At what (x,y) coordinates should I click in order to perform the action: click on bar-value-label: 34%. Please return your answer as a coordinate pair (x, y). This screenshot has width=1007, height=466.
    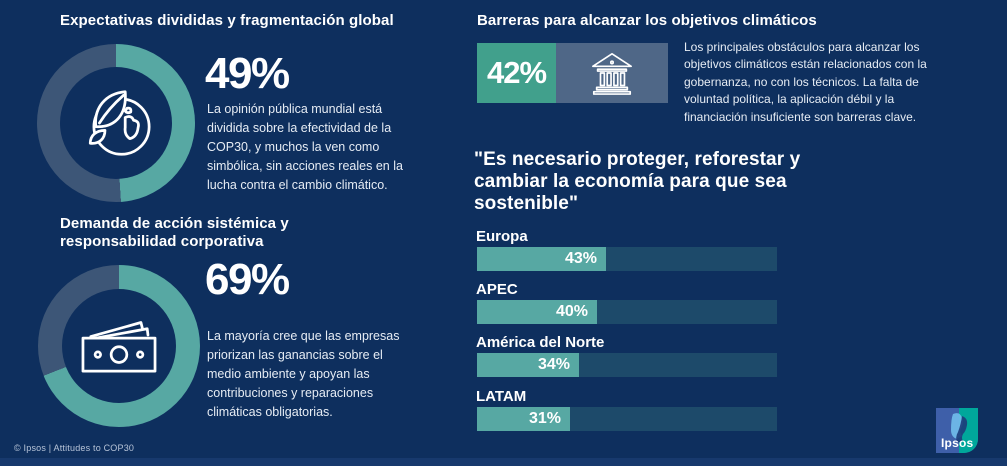
    Looking at the image, I should click on (553, 364).